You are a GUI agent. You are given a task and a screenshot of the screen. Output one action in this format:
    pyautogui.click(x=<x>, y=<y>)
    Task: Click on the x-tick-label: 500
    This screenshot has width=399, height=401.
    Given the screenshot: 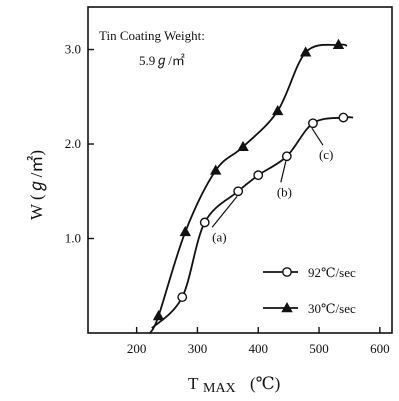 What is the action you would take?
    pyautogui.click(x=319, y=348)
    